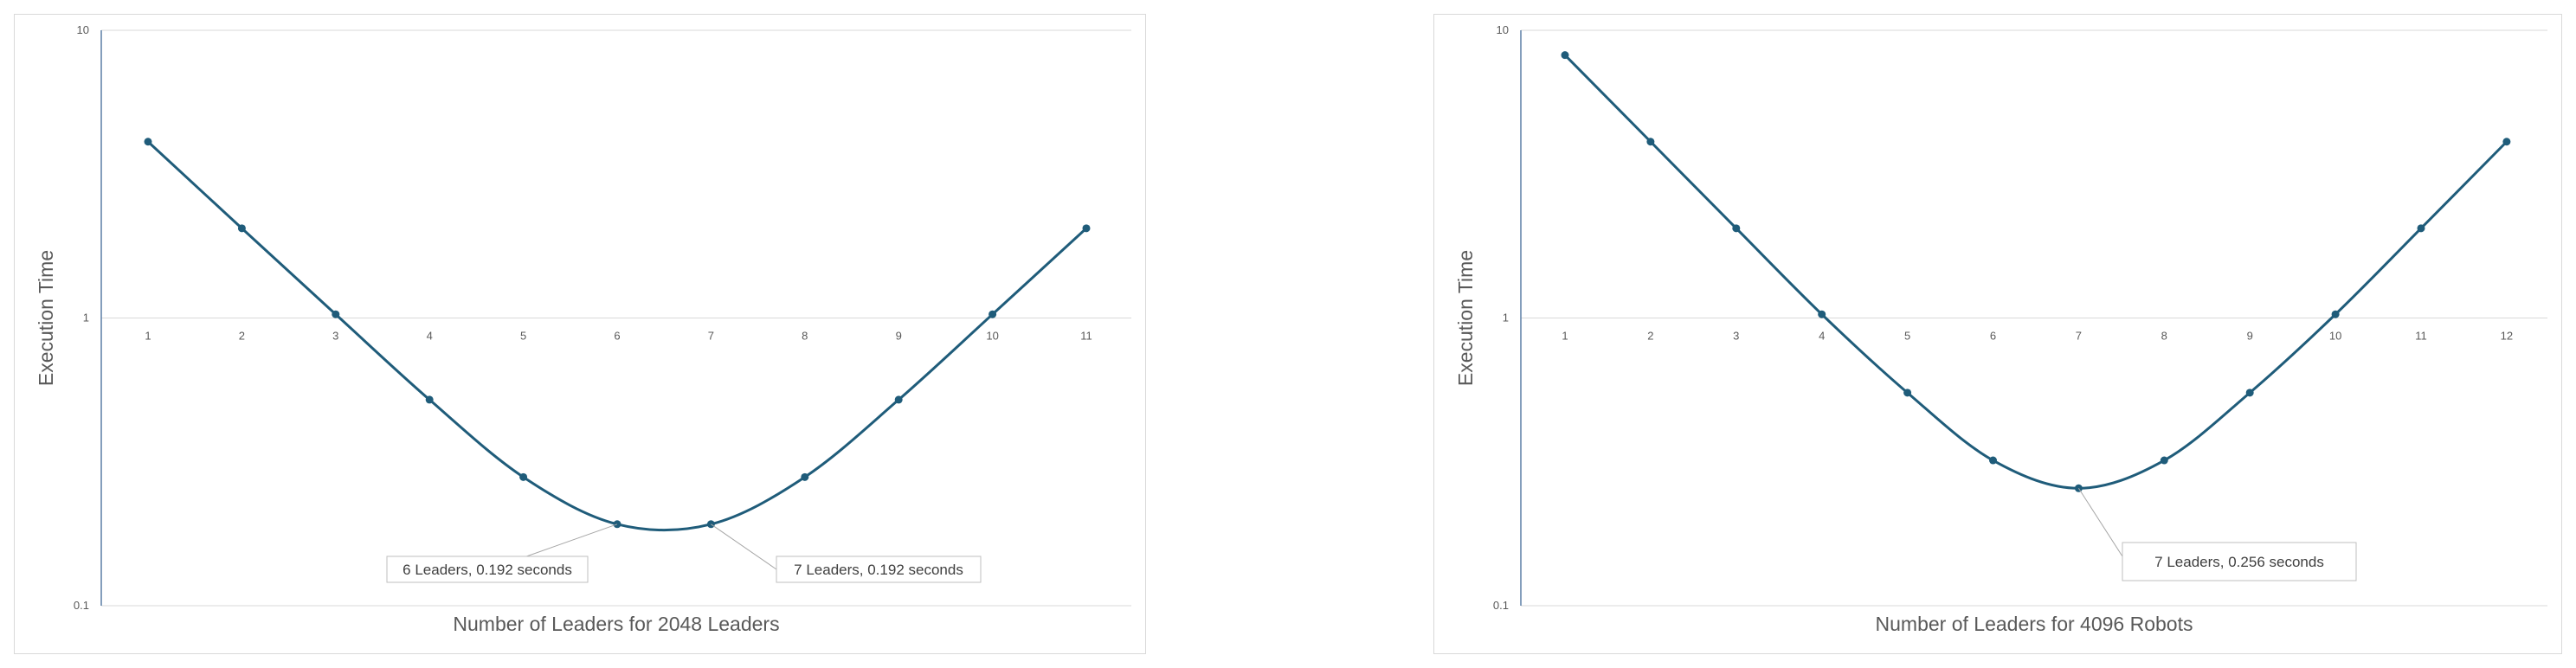 The image size is (2576, 668). What do you see at coordinates (2034, 624) in the screenshot?
I see `x-axis-title: Number of Leaders for 4096 Robots` at bounding box center [2034, 624].